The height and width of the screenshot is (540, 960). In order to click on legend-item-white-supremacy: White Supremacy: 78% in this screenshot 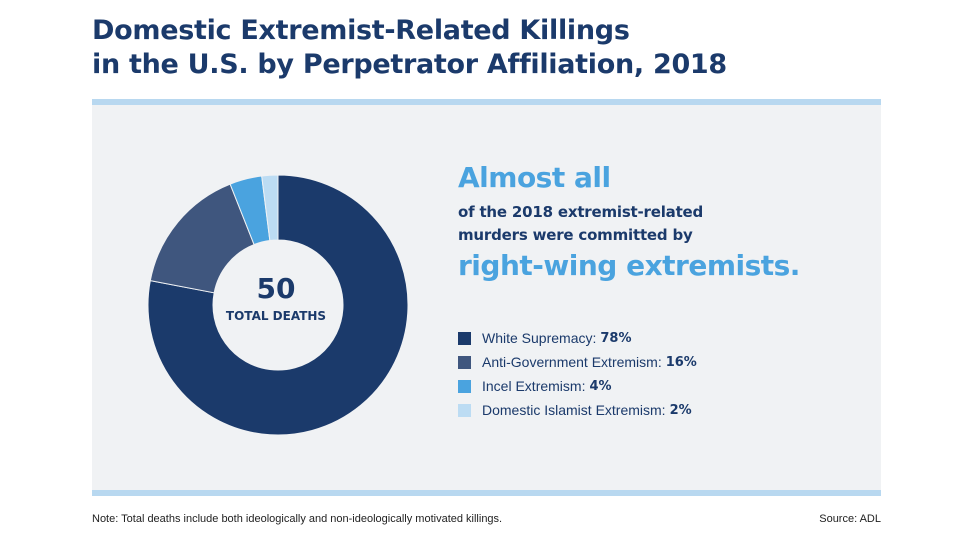, I will do `click(577, 338)`.